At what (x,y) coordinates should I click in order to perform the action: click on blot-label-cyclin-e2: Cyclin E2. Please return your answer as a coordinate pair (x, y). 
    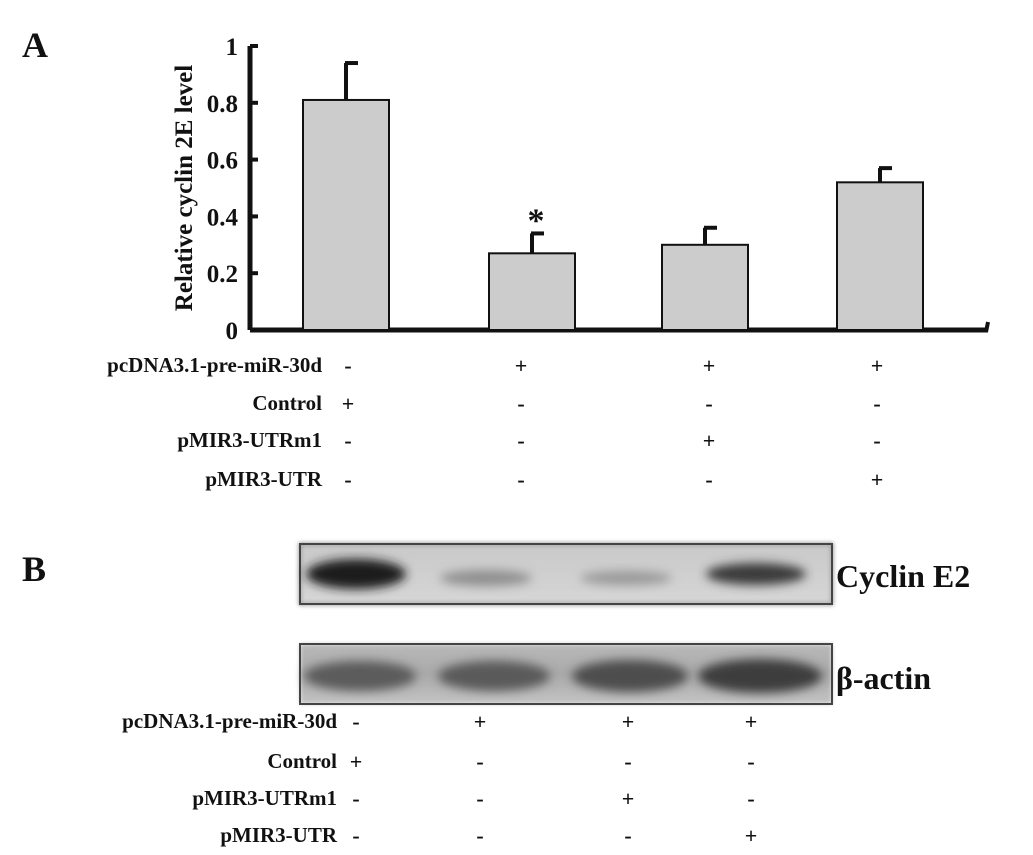
    Looking at the image, I should click on (903, 576).